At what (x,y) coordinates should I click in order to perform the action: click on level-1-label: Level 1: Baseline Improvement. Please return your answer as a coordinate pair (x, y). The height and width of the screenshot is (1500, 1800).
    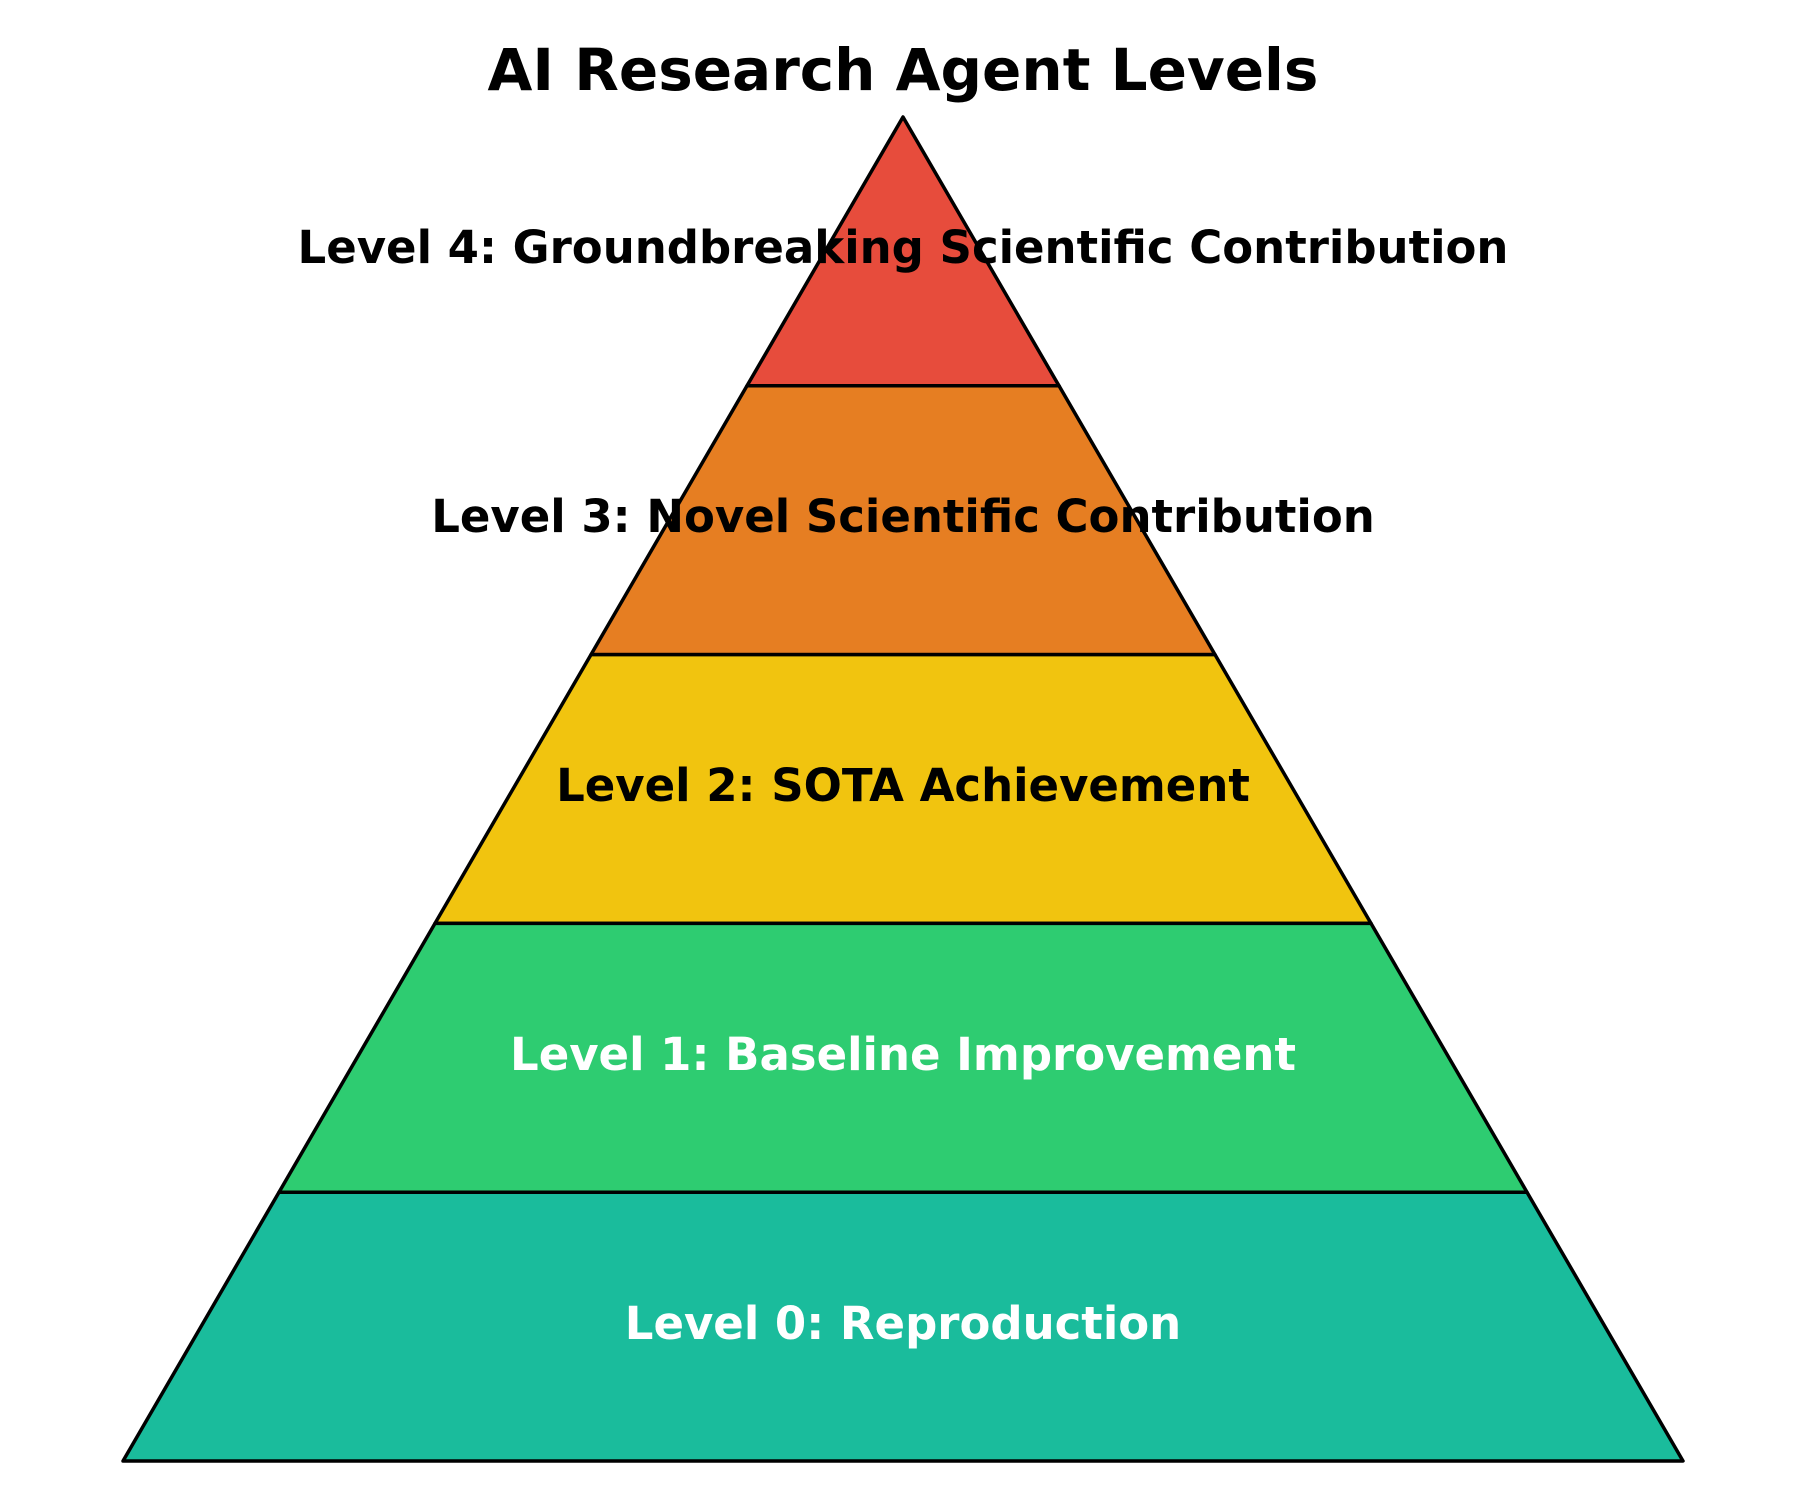
    Looking at the image, I should click on (903, 1054).